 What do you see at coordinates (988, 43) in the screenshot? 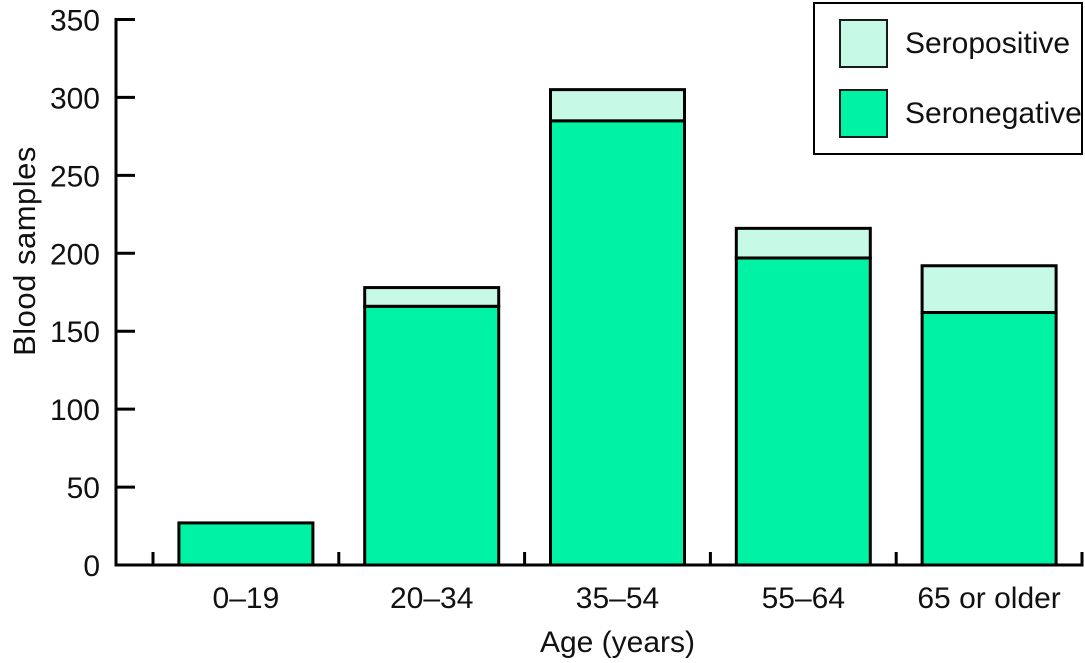
I see `legend-label-seropositive: Seropositive` at bounding box center [988, 43].